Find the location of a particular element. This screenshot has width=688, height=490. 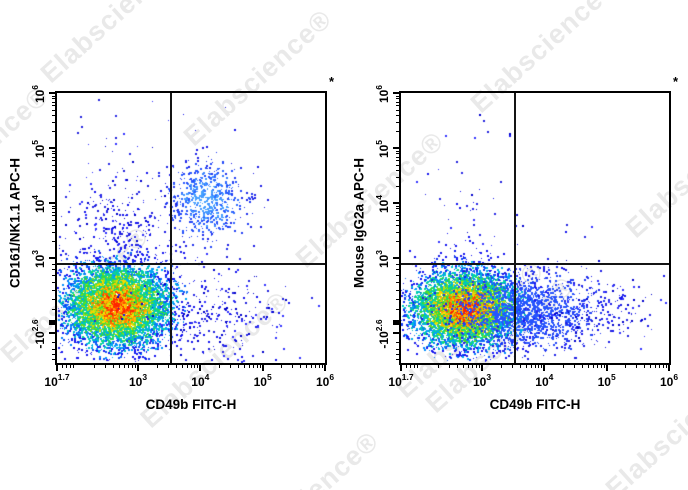

x-tick-label: 105 is located at coordinates (262, 380).